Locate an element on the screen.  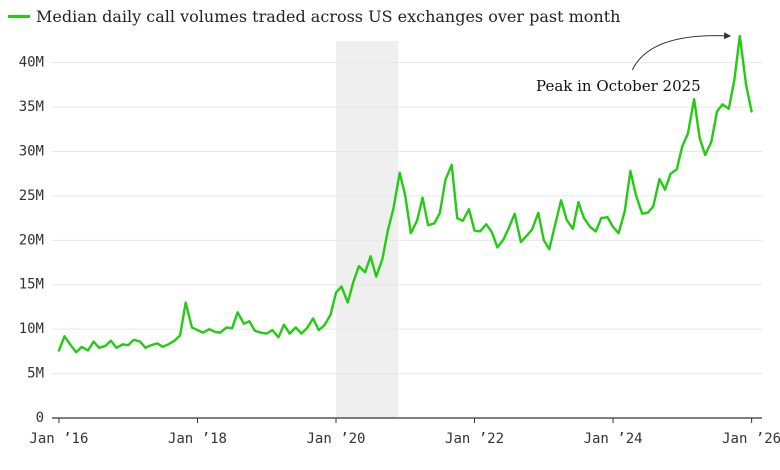
y-tick-label: 5M is located at coordinates (35, 374).